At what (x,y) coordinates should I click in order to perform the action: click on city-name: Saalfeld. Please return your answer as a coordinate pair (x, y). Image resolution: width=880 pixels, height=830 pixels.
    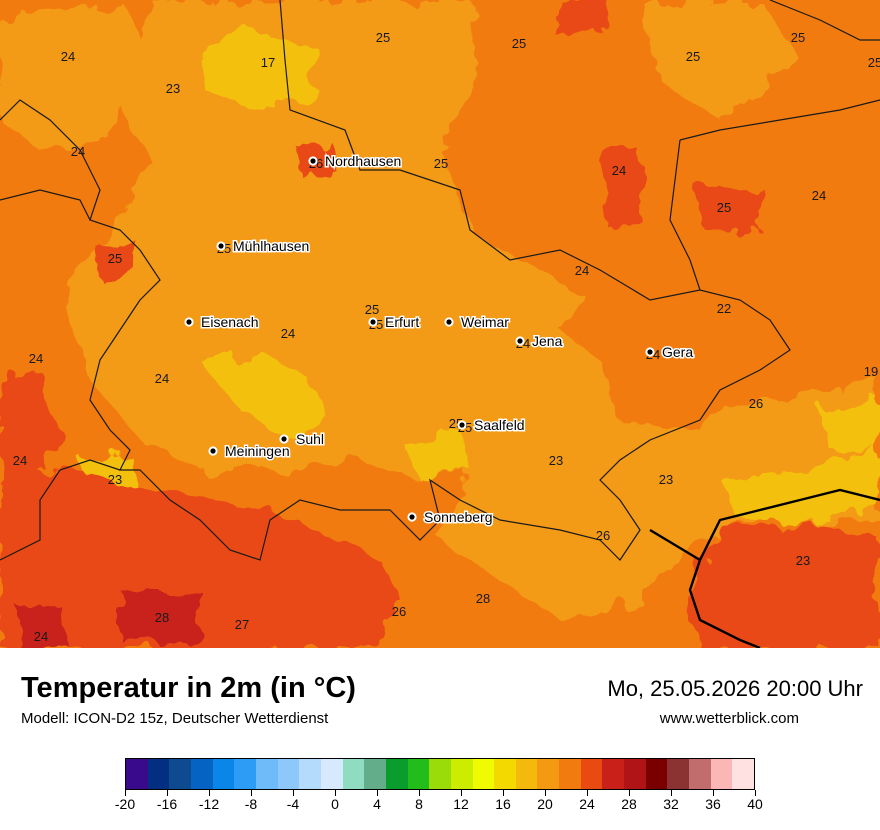
    Looking at the image, I should click on (499, 425).